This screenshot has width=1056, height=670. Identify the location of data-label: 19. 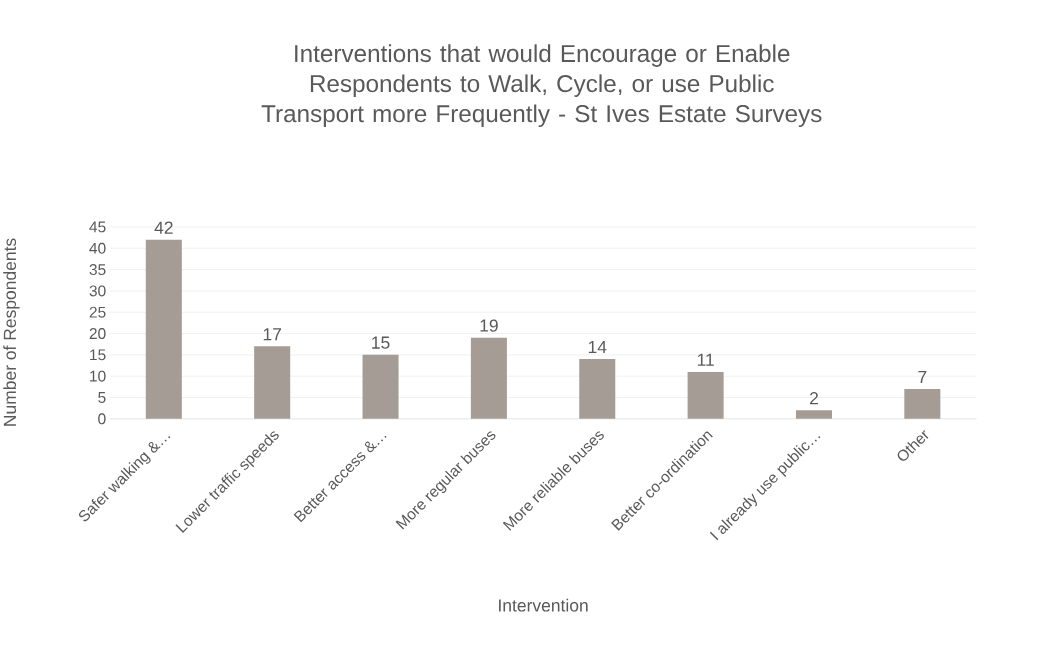
(489, 325).